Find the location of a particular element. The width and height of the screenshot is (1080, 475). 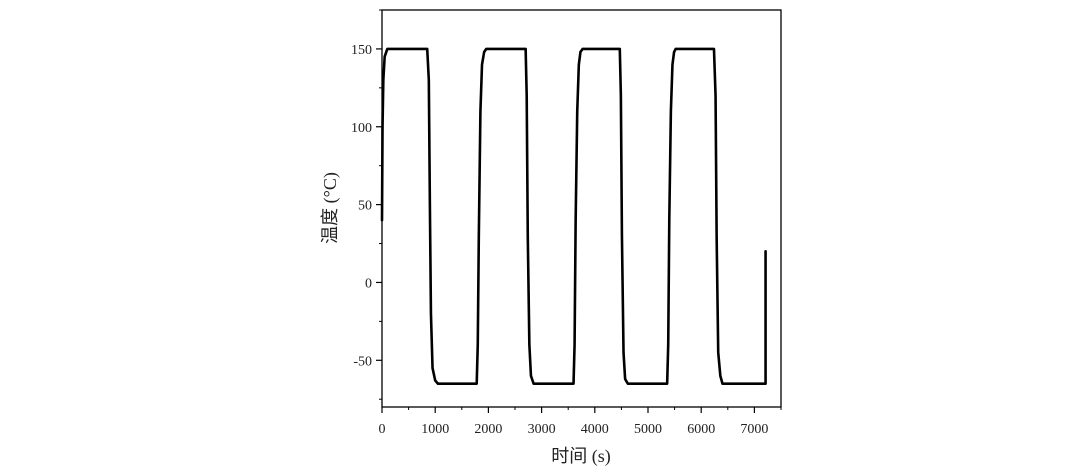

x-axis-label: 时间 (s) is located at coordinates (581, 456).